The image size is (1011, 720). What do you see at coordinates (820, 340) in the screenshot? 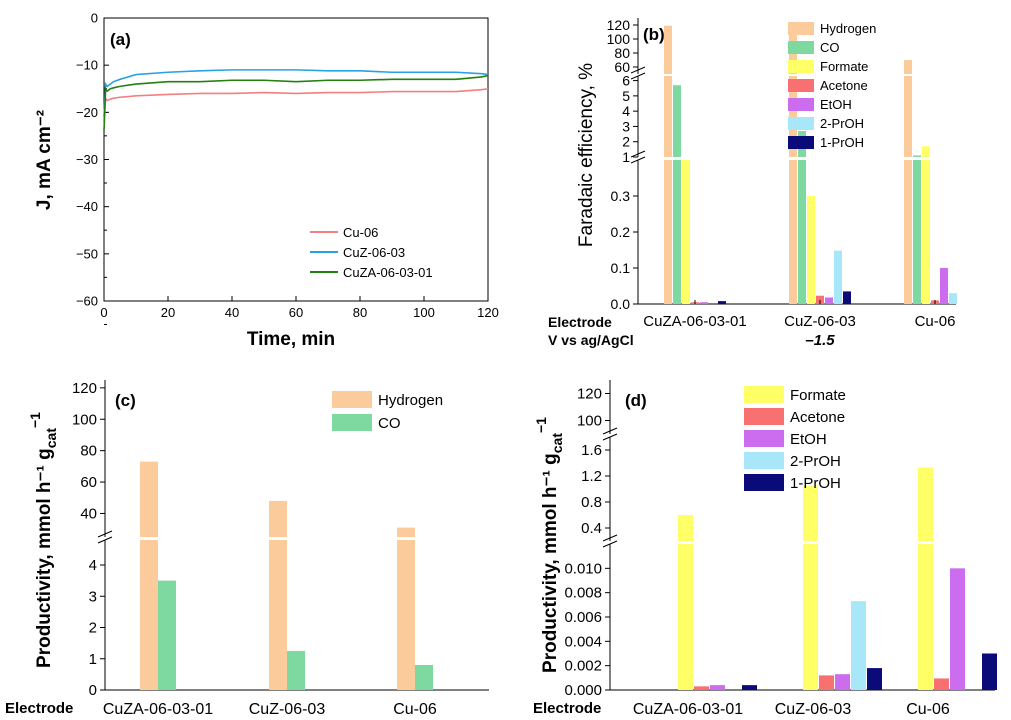
I see `potential-label: –1.5` at bounding box center [820, 340].